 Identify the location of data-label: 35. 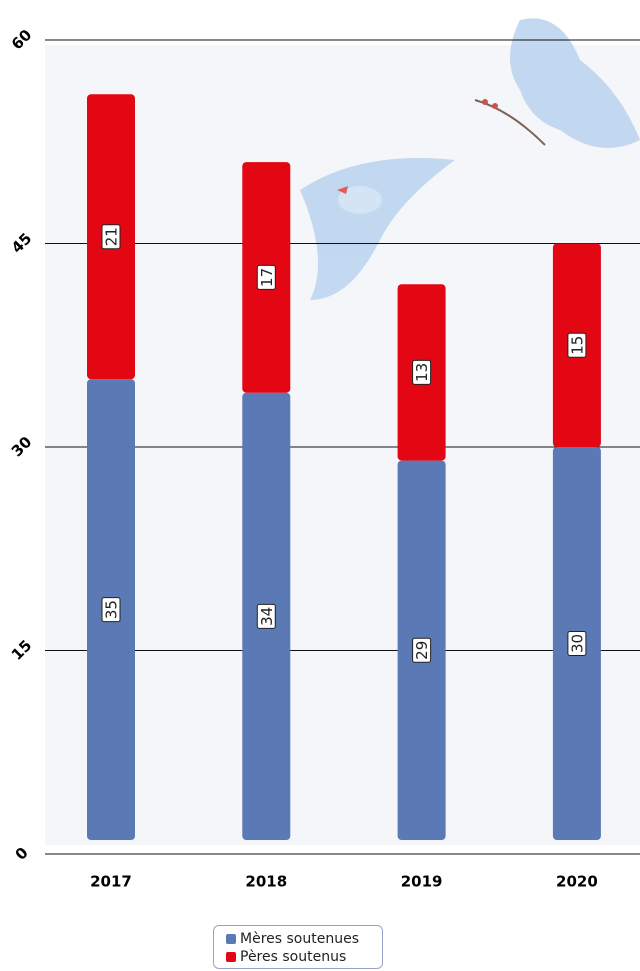
(112, 609).